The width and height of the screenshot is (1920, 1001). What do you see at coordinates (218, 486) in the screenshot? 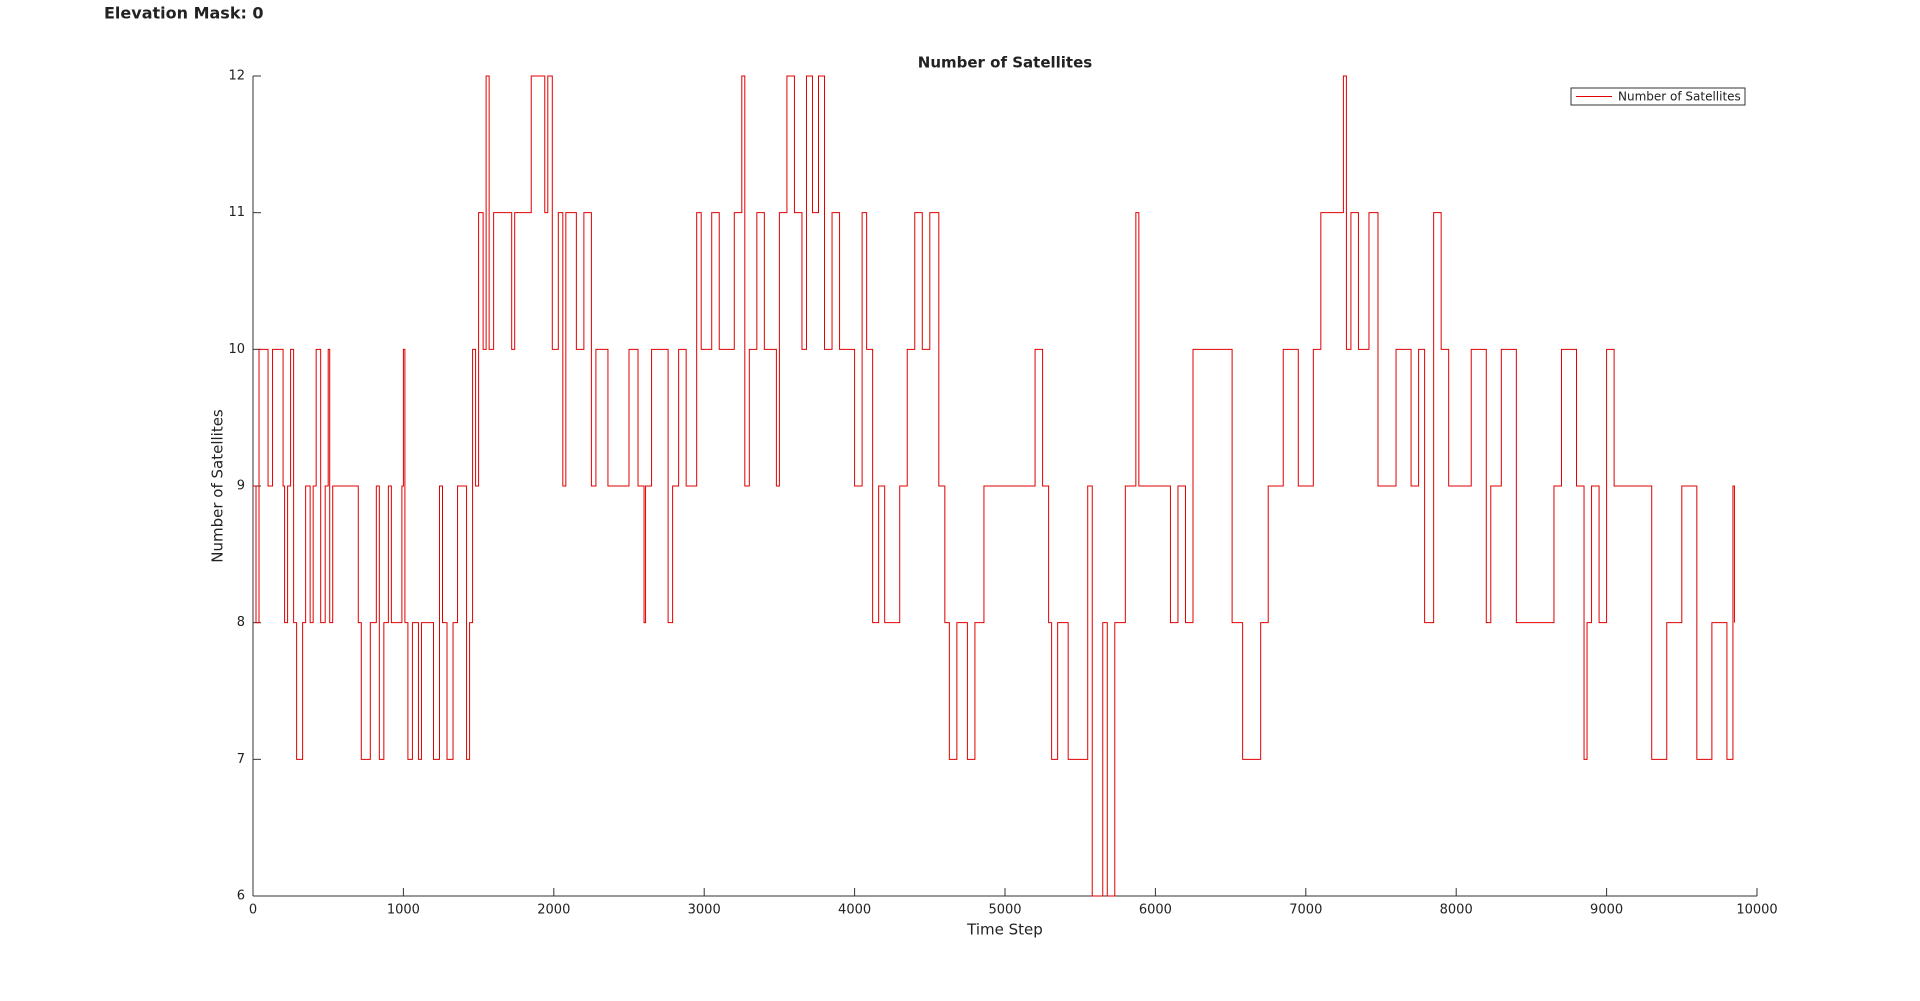
I see `y-axis-label: Number of Satellites` at bounding box center [218, 486].